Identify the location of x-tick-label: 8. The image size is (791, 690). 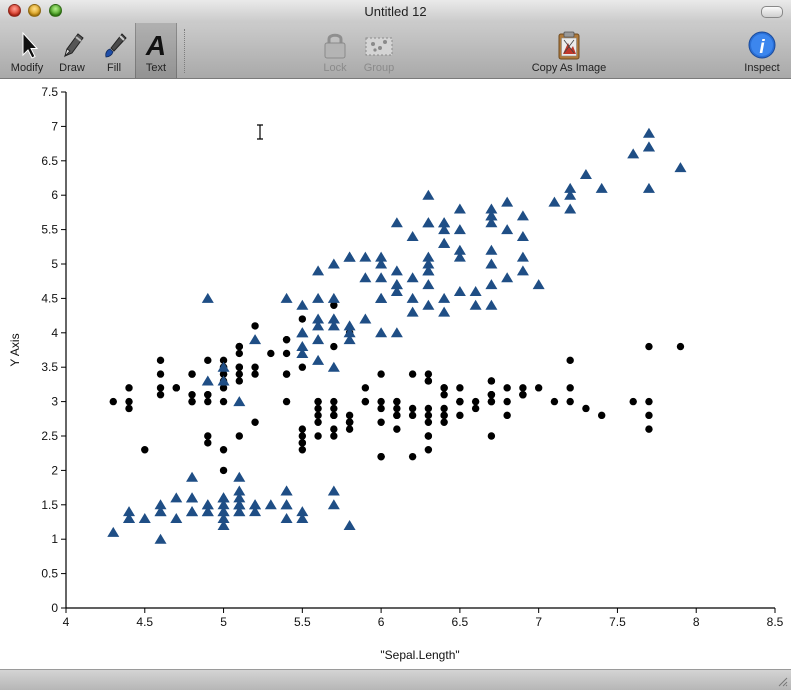
(696, 622).